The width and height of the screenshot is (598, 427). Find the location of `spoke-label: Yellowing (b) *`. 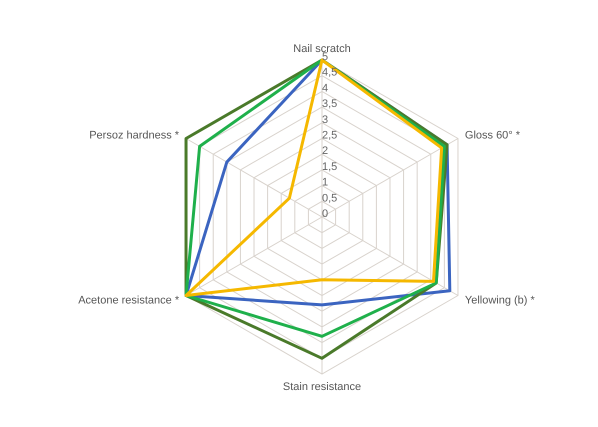

spoke-label: Yellowing (b) * is located at coordinates (500, 300).